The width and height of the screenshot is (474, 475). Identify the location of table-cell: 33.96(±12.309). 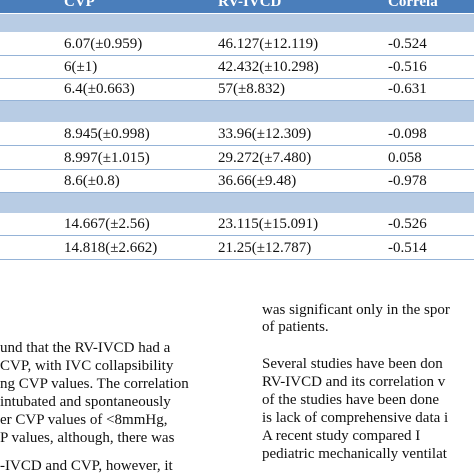
(265, 134).